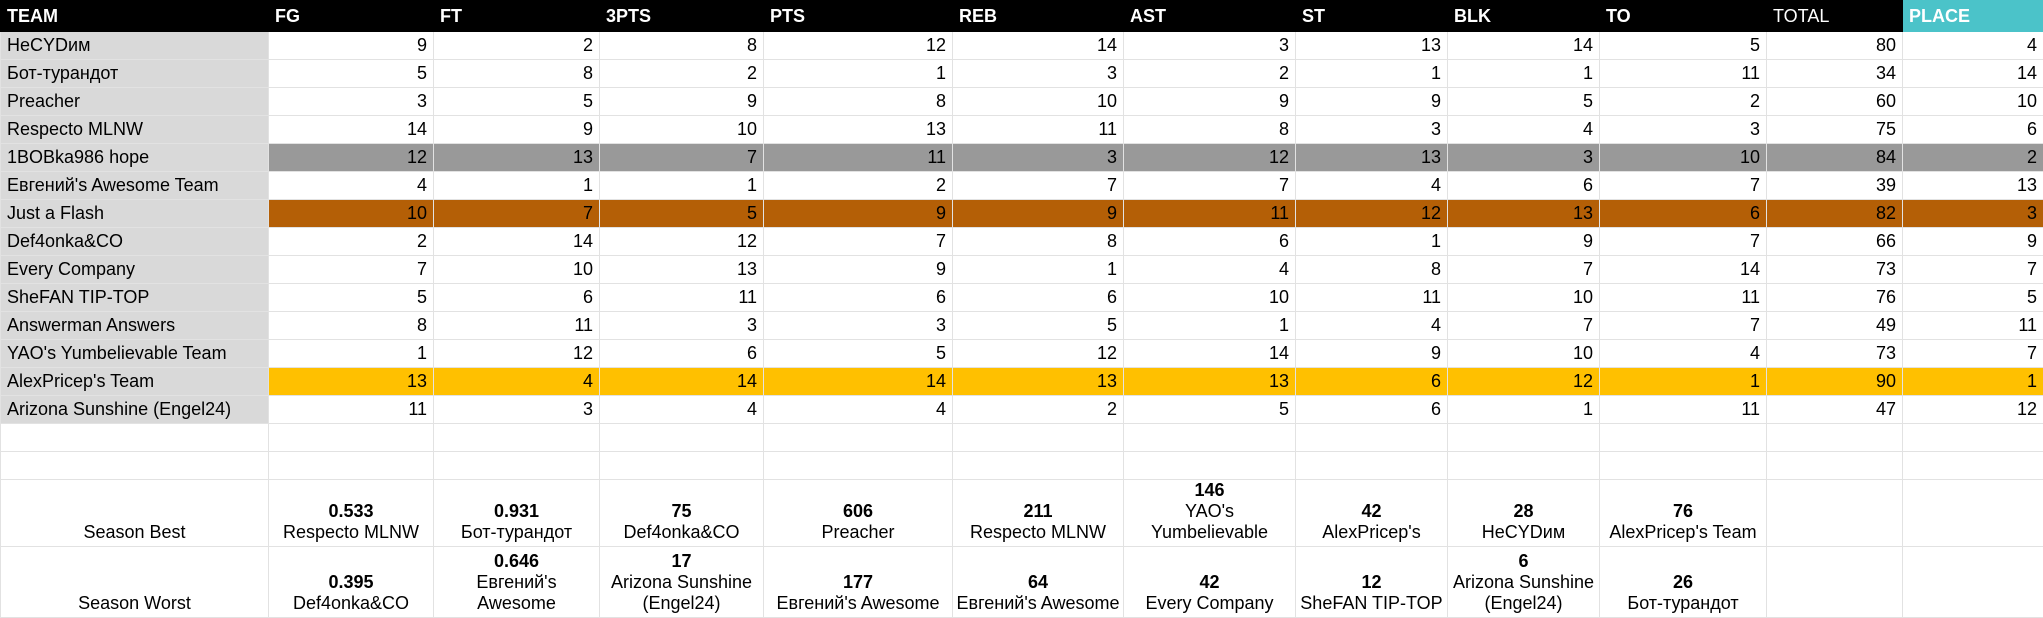 The image size is (2043, 618). I want to click on cell-3pts: 12, so click(682, 242).